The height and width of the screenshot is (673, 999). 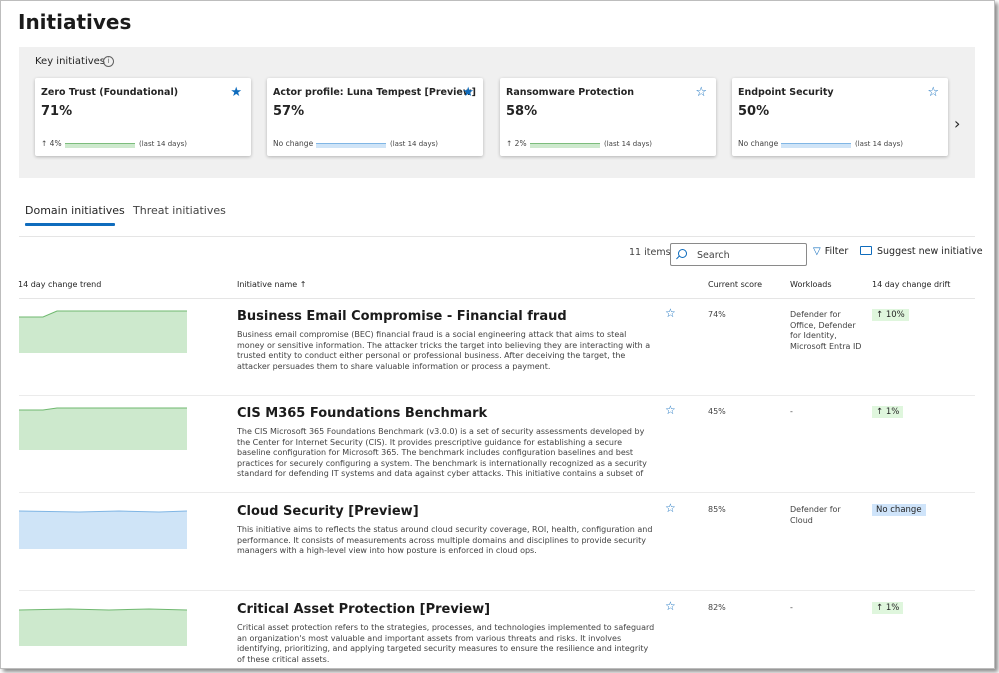 I want to click on chevron-right-icon: ›, so click(x=957, y=123).